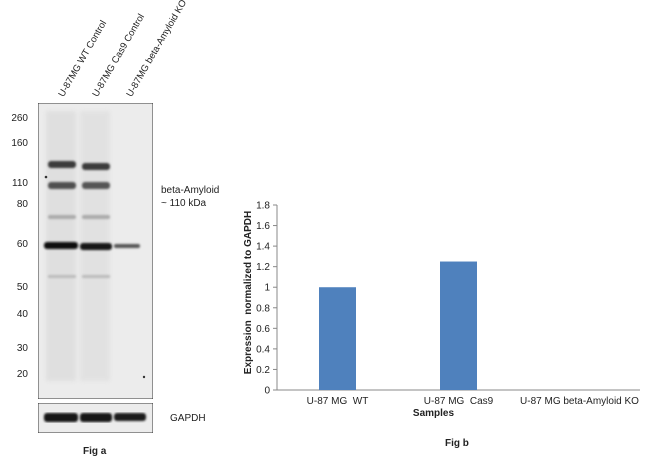 This screenshot has height=463, width=650. I want to click on lane-label-ko: U-87MG beta-Amyloid KO, so click(157, 50).